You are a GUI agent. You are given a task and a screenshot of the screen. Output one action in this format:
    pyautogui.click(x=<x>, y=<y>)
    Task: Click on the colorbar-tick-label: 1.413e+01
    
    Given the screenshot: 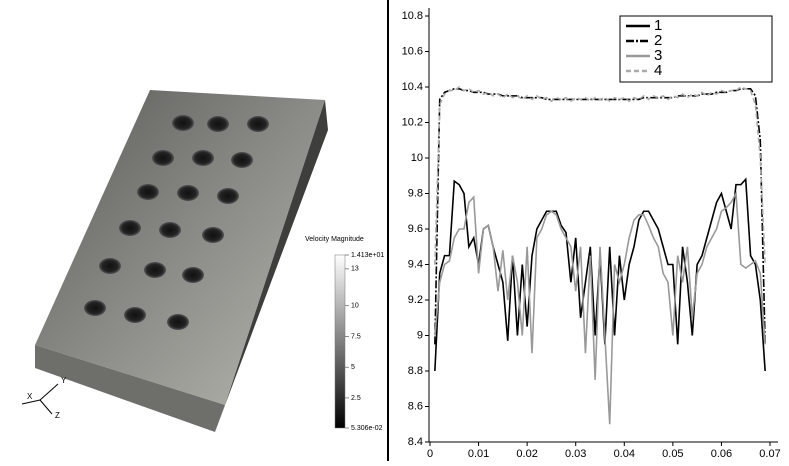 What is the action you would take?
    pyautogui.click(x=367, y=255)
    